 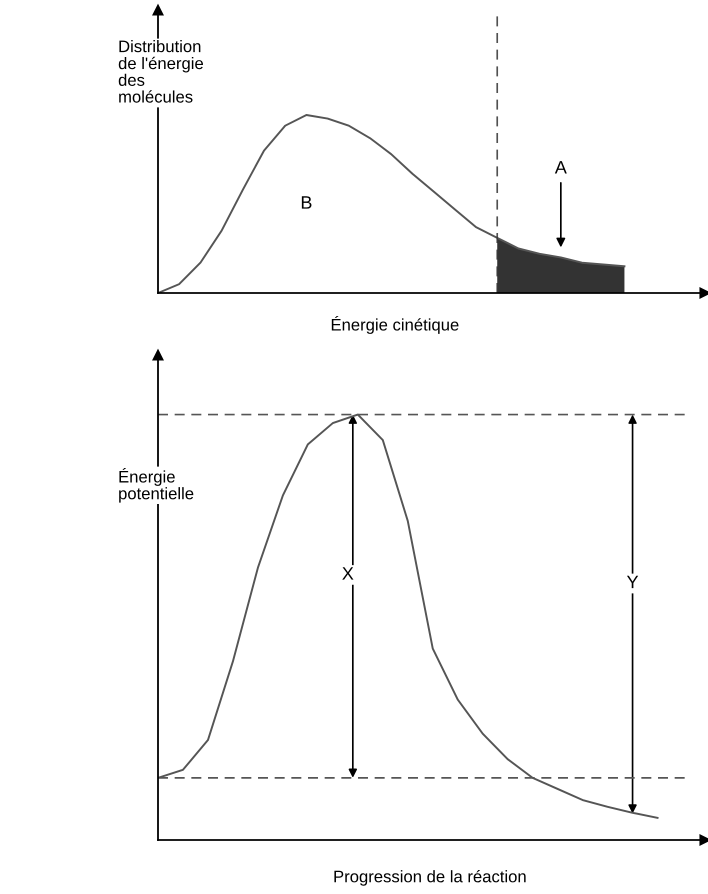 What do you see at coordinates (632, 582) in the screenshot?
I see `annotation: Y` at bounding box center [632, 582].